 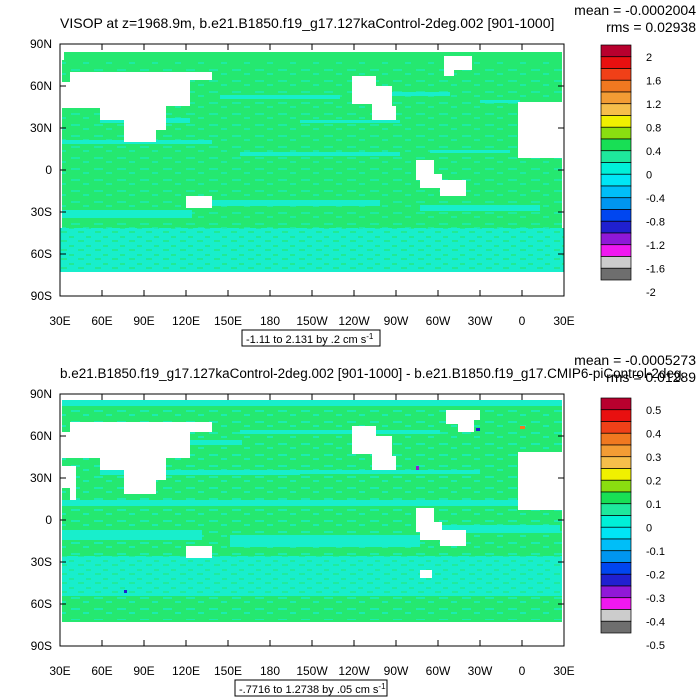 What do you see at coordinates (653, 128) in the screenshot?
I see `colorbar-label: 0.8` at bounding box center [653, 128].